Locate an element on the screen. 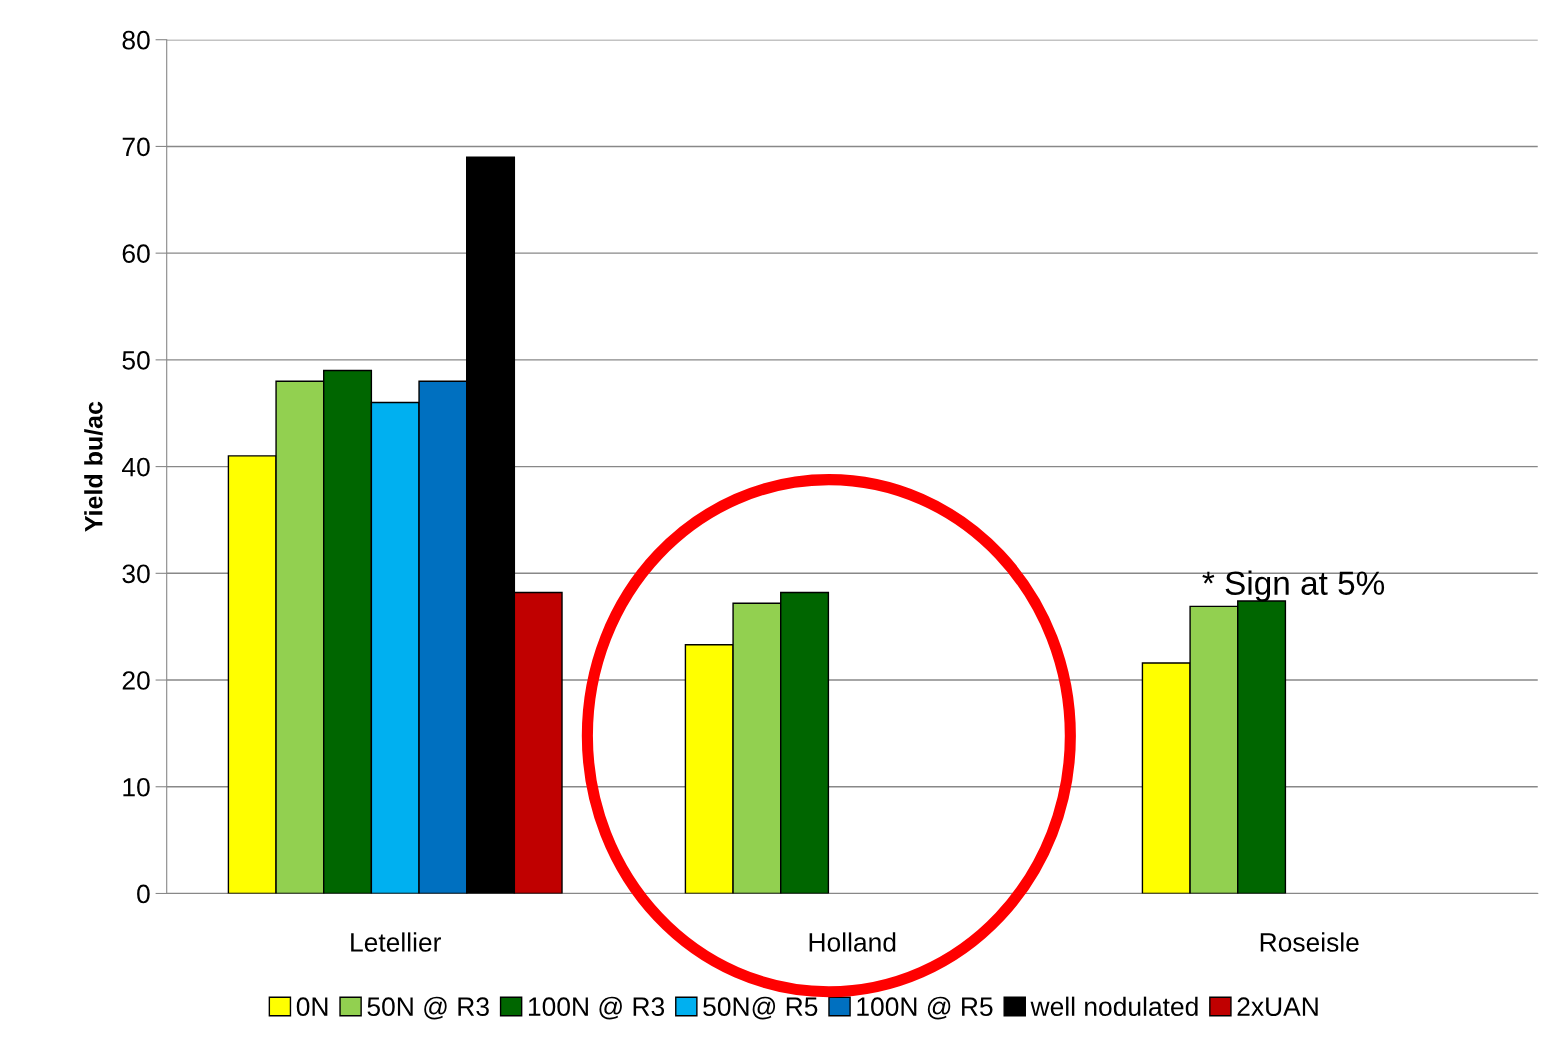 The width and height of the screenshot is (1558, 1045). x-tick-label: Letellier is located at coordinates (396, 942).